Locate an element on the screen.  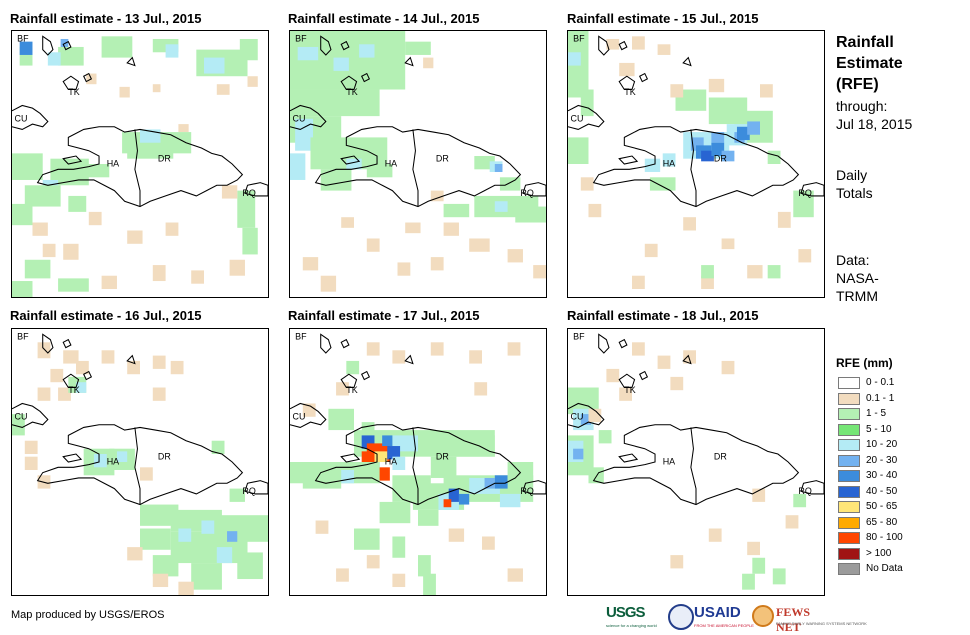
rainfall-map: BF TK CU HA DR RQ is located at coordinates (140, 463).